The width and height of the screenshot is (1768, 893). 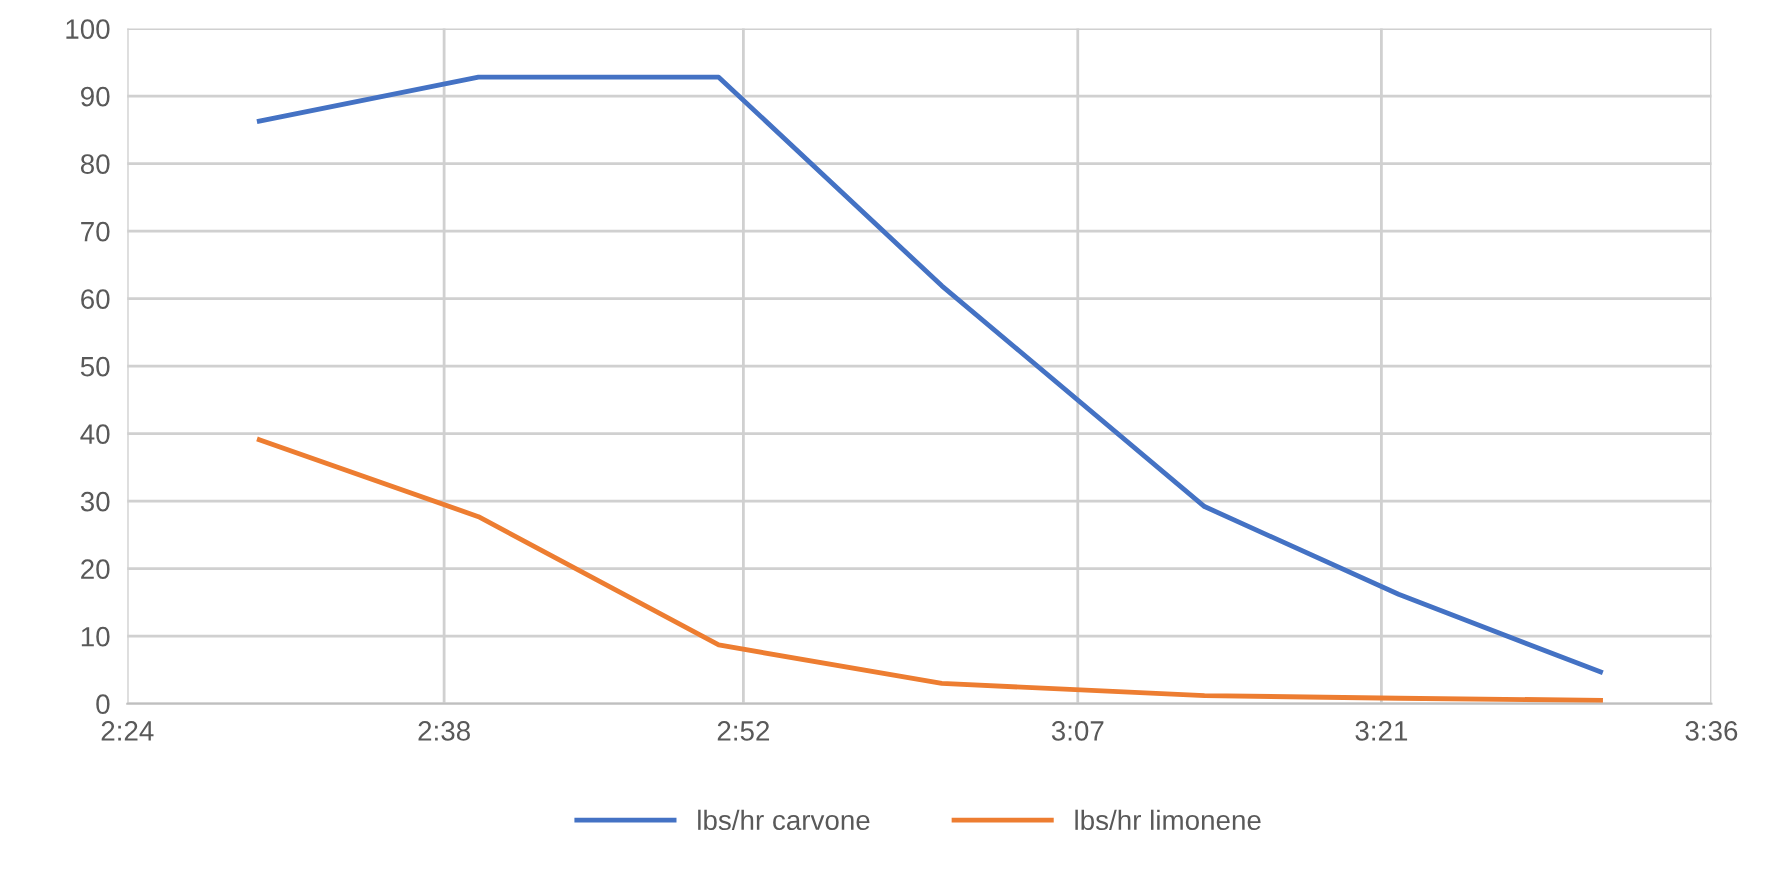 I want to click on x-tick-label: 2:38, so click(x=444, y=731).